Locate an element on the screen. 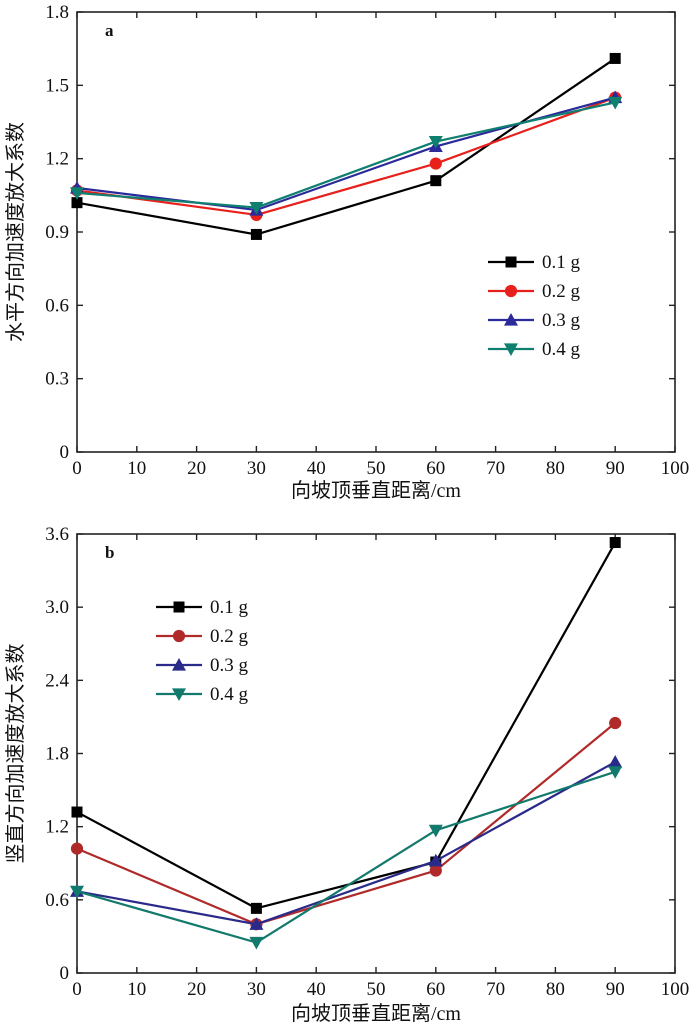 This screenshot has width=700, height=1032. y-axis-title: 竖直方向加速度放大系数 is located at coordinates (15, 754).